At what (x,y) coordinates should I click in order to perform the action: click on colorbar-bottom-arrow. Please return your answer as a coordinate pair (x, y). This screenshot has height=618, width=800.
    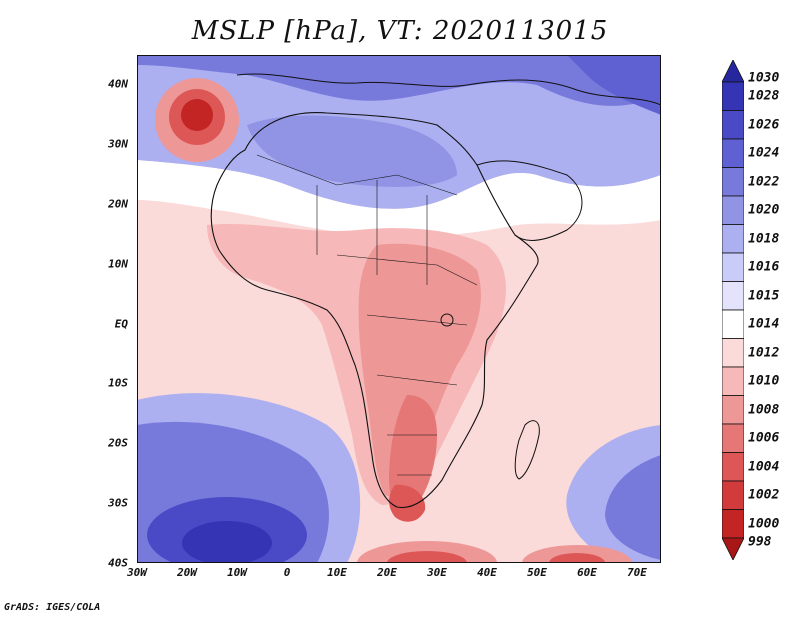
    Looking at the image, I should click on (733, 548).